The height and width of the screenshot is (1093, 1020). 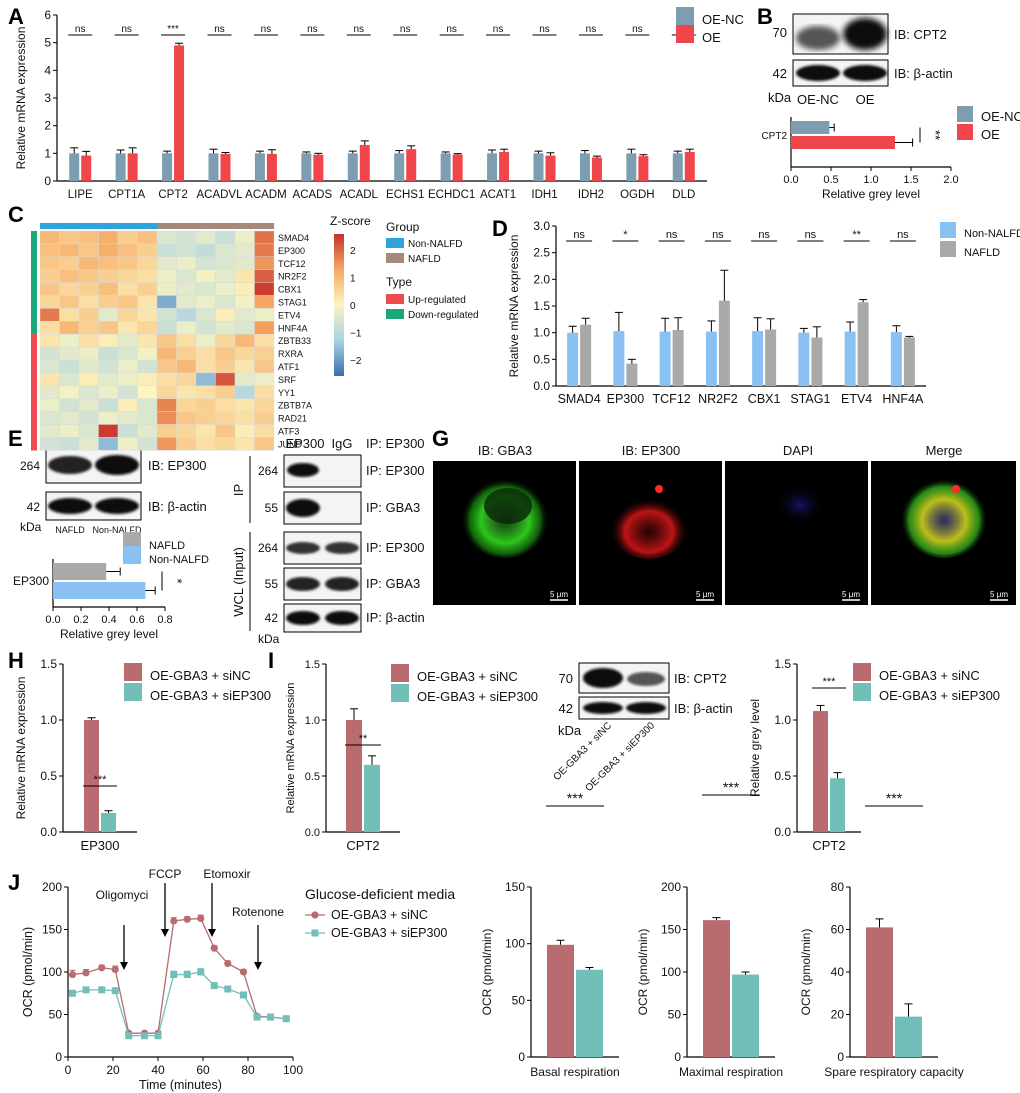 What do you see at coordinates (350, 221) in the screenshot?
I see `heatmap-colorbar-title: Z-score` at bounding box center [350, 221].